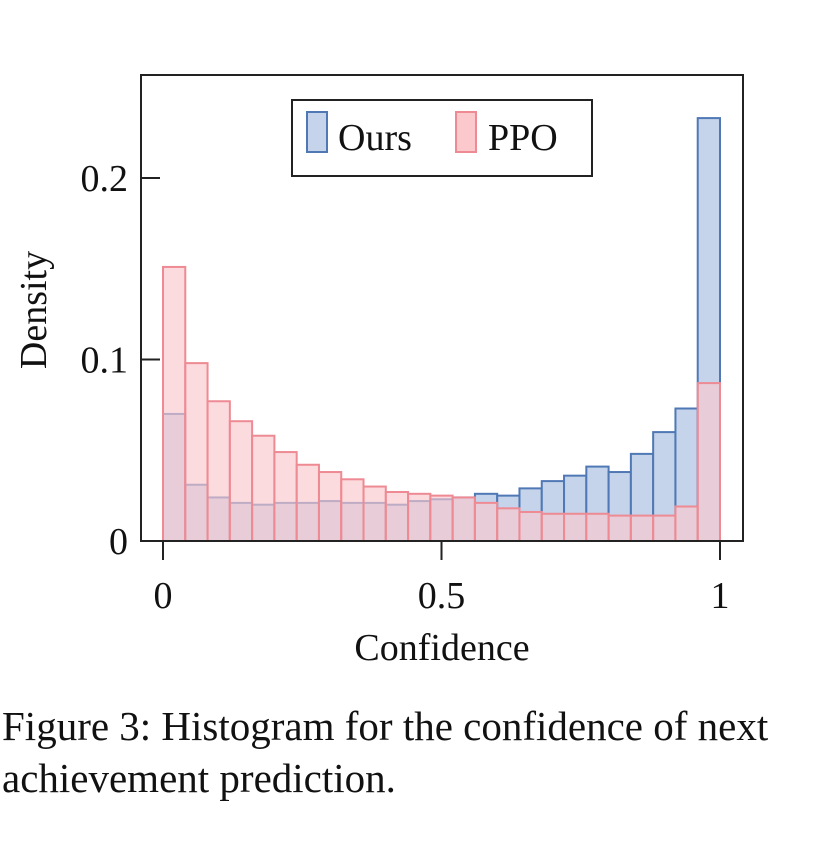 The height and width of the screenshot is (850, 815). I want to click on legend-swatch-ppo, so click(466, 132).